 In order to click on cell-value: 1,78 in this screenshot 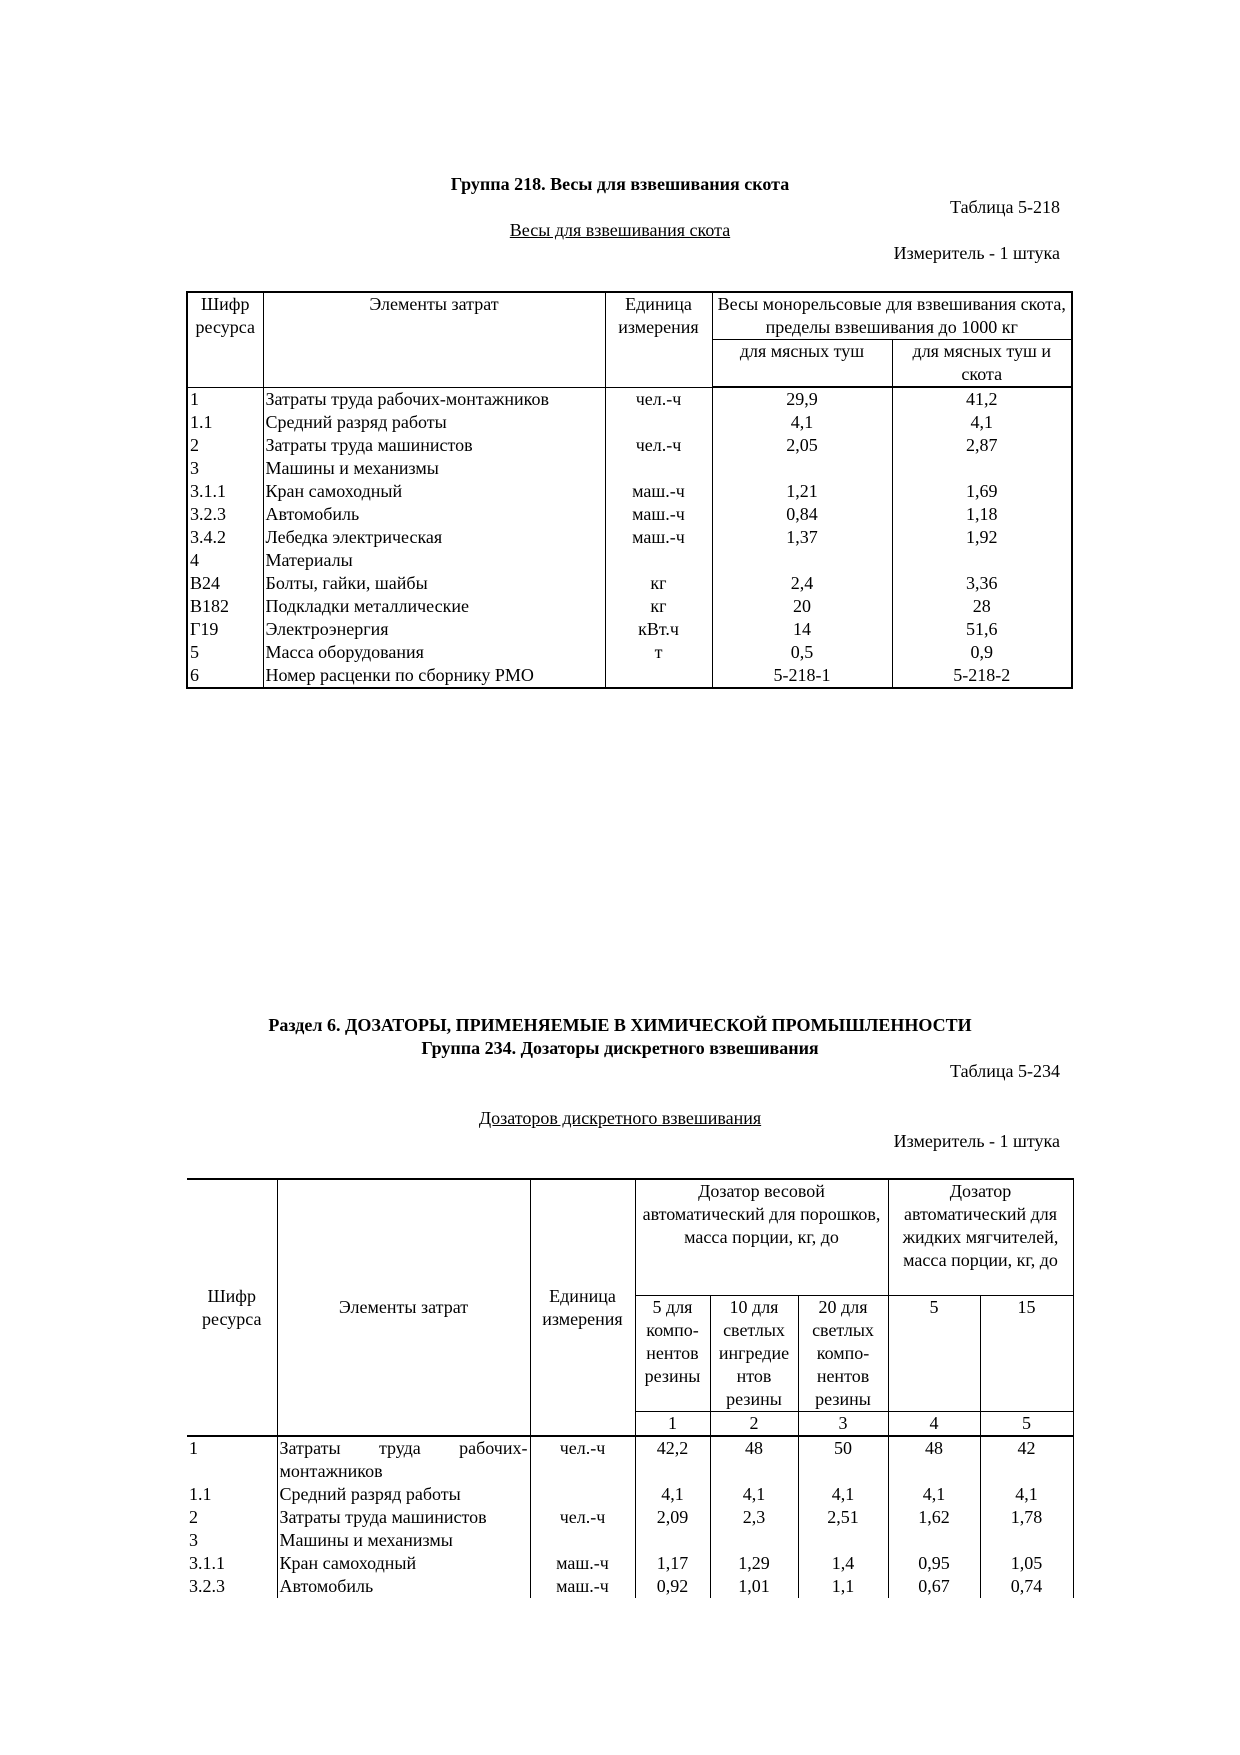, I will do `click(1026, 1517)`.